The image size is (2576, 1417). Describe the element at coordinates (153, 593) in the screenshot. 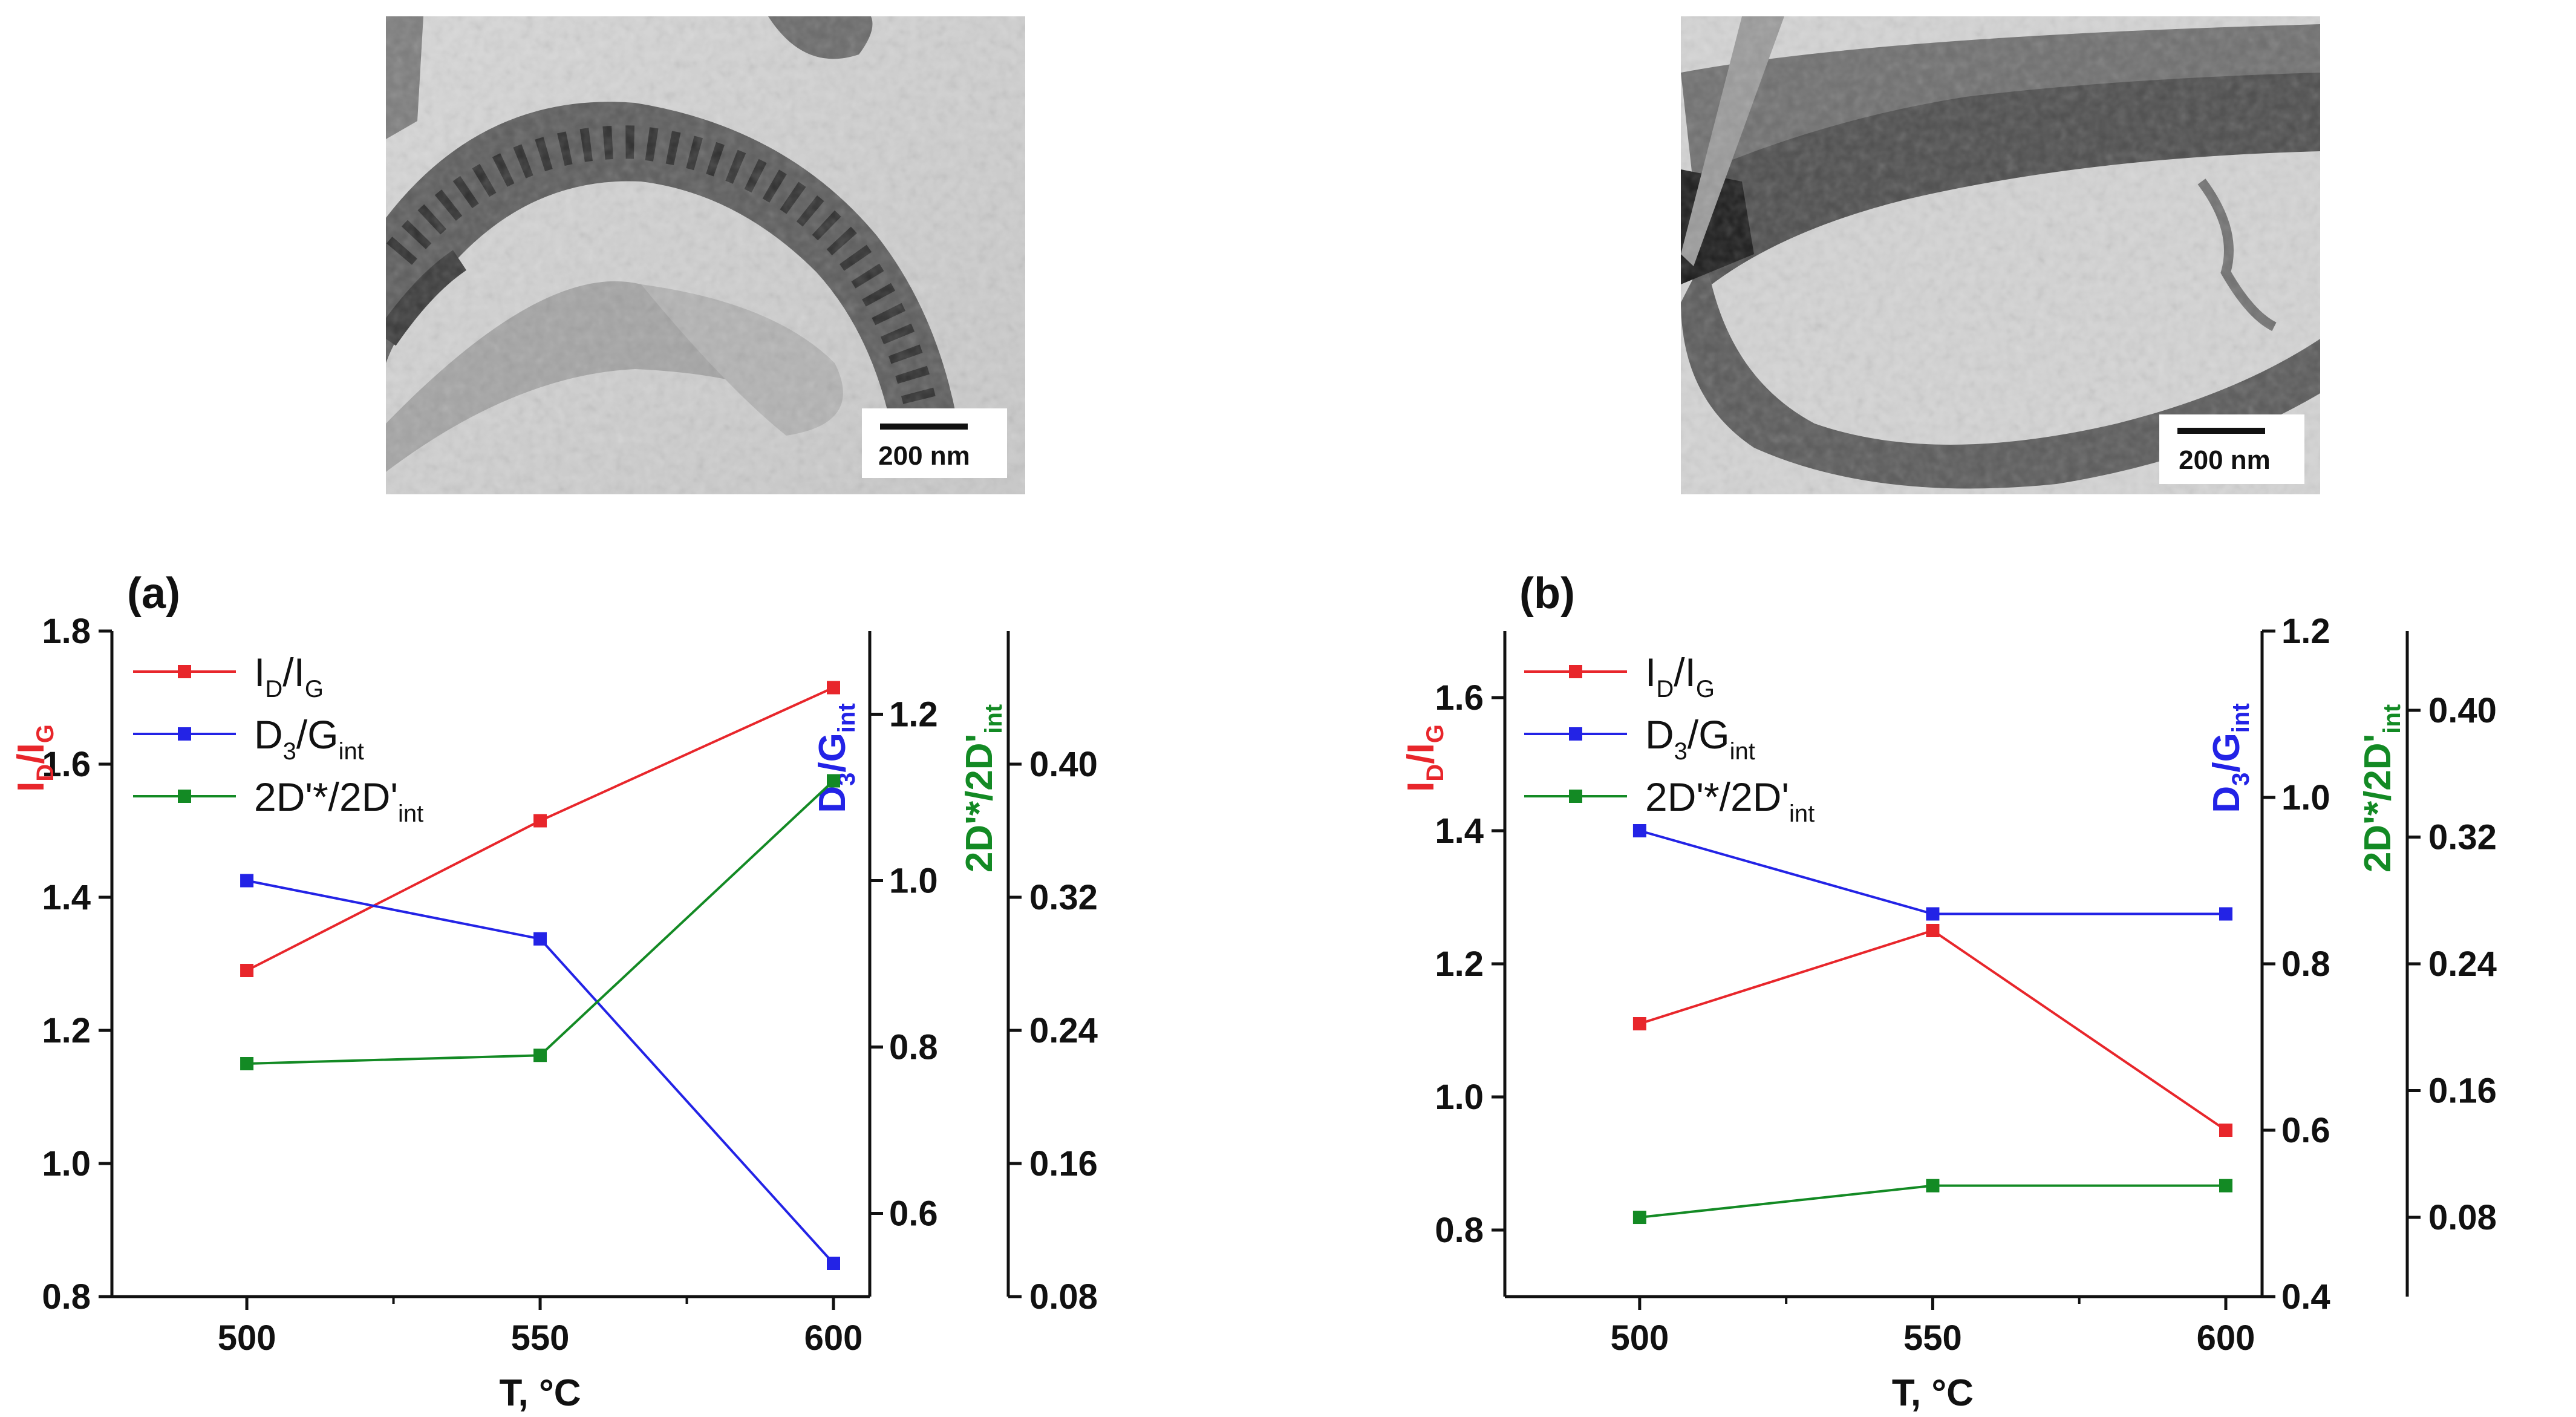

I see `panel-label: (a)` at that location.